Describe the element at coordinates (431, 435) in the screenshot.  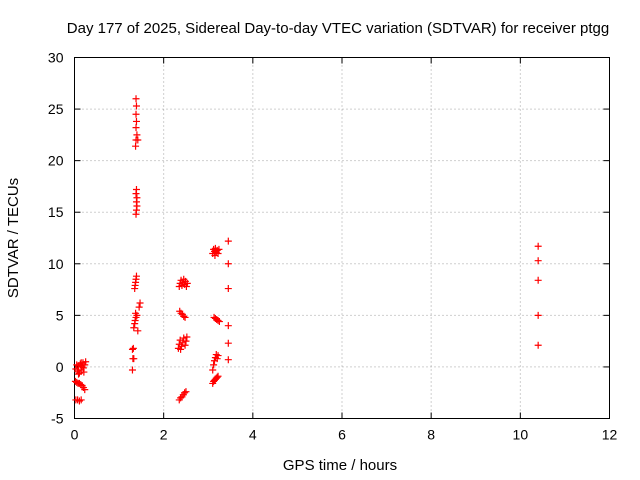
I see `x-tick-label: 8` at that location.